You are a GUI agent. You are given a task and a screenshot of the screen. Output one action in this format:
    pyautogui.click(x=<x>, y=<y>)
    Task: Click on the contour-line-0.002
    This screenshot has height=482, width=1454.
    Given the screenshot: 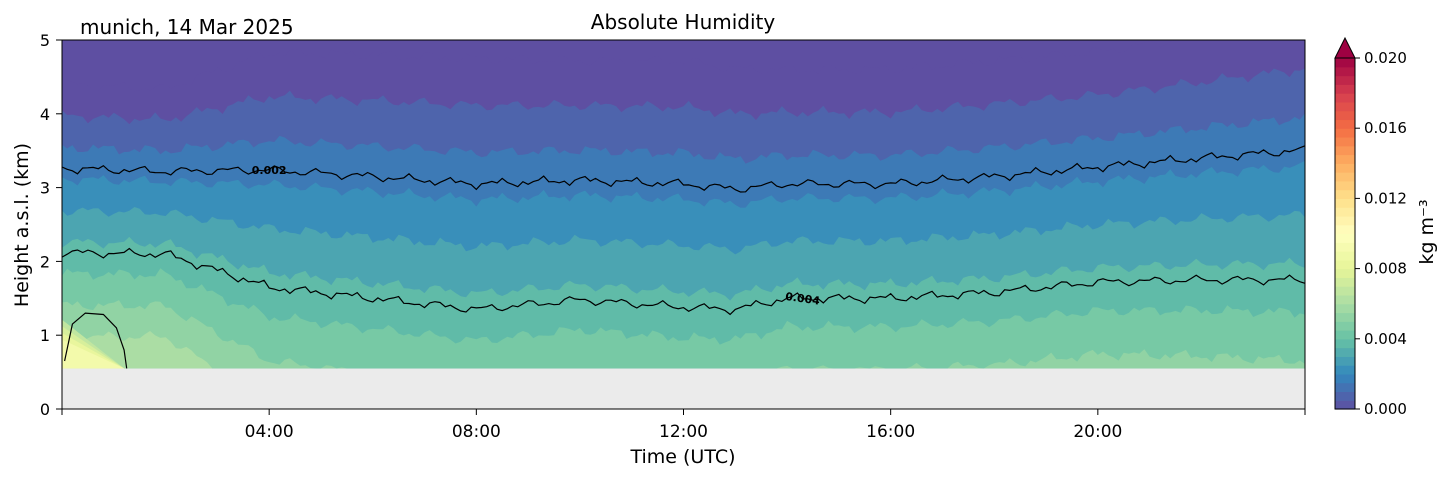 What is the action you would take?
    pyautogui.click(x=683, y=169)
    